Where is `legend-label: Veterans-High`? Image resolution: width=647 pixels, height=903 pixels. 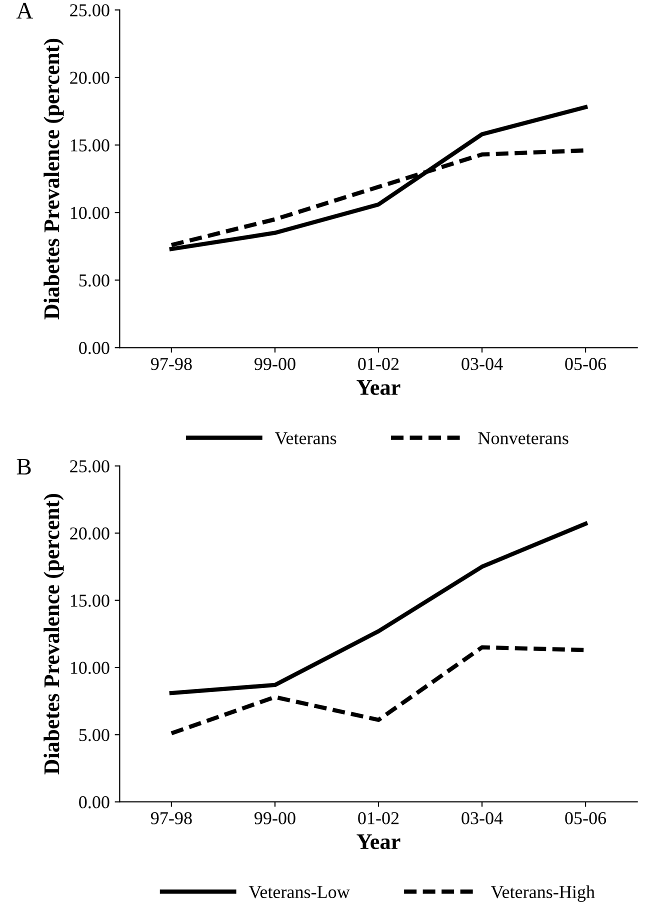
legend-label: Veterans-High is located at coordinates (542, 893).